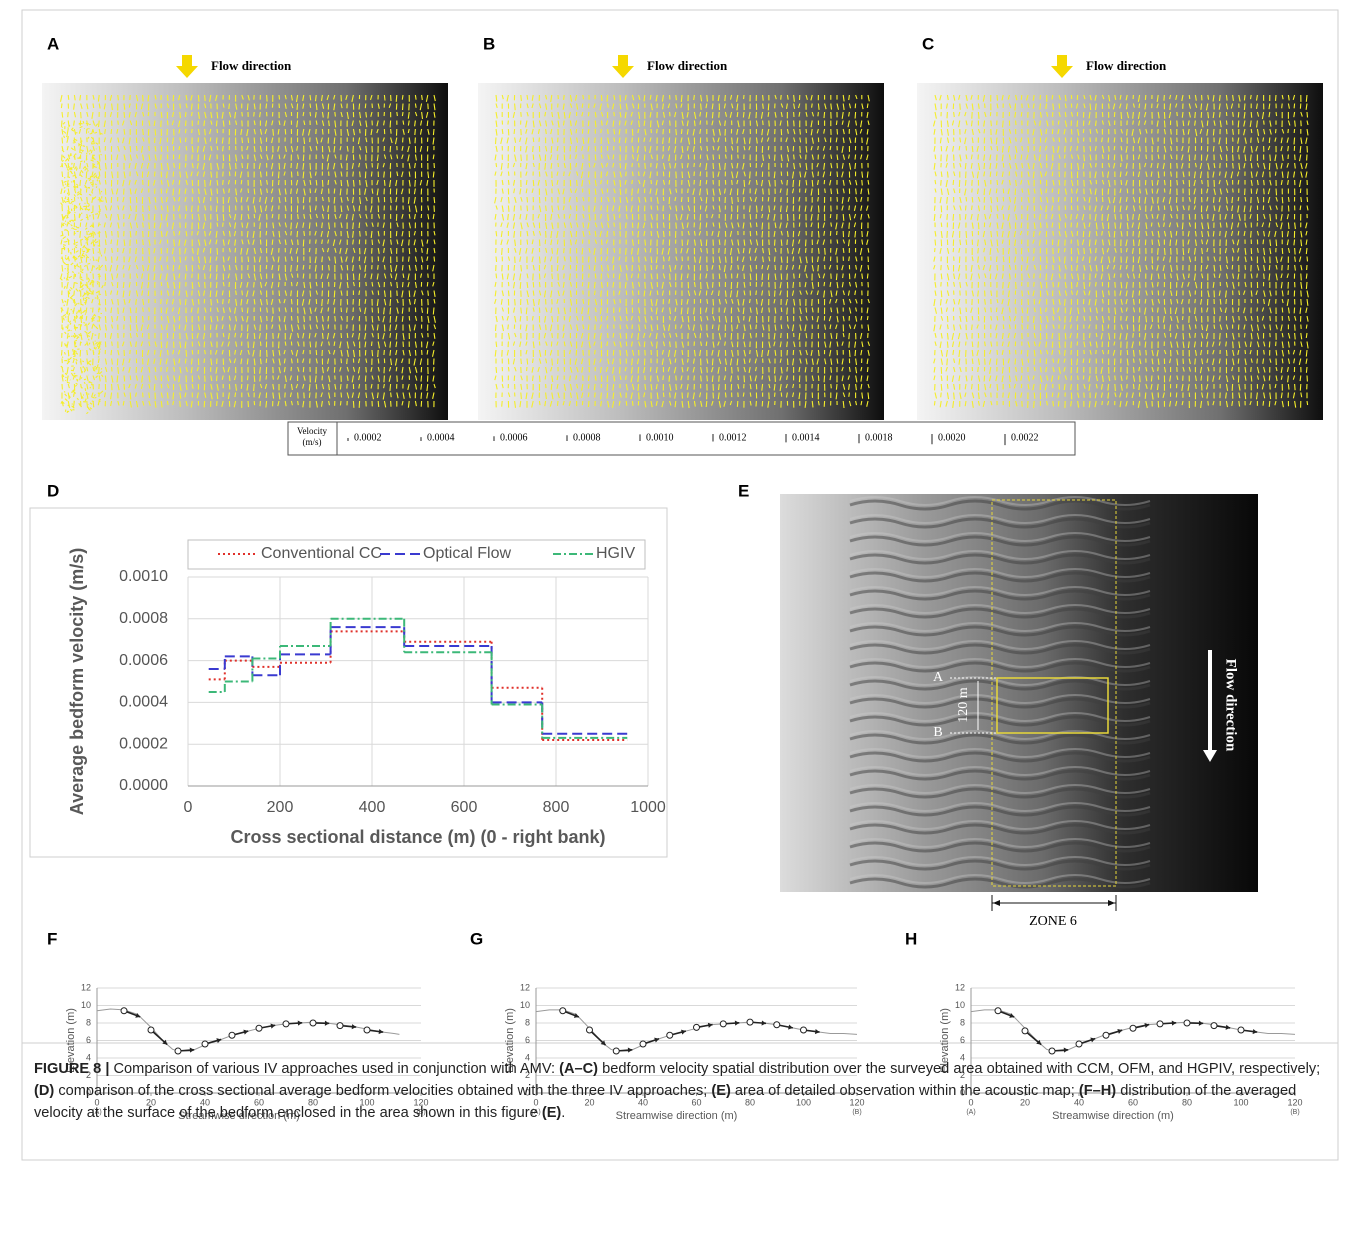 The width and height of the screenshot is (1360, 1248). I want to click on y-tick-label: 4, so click(962, 1057).